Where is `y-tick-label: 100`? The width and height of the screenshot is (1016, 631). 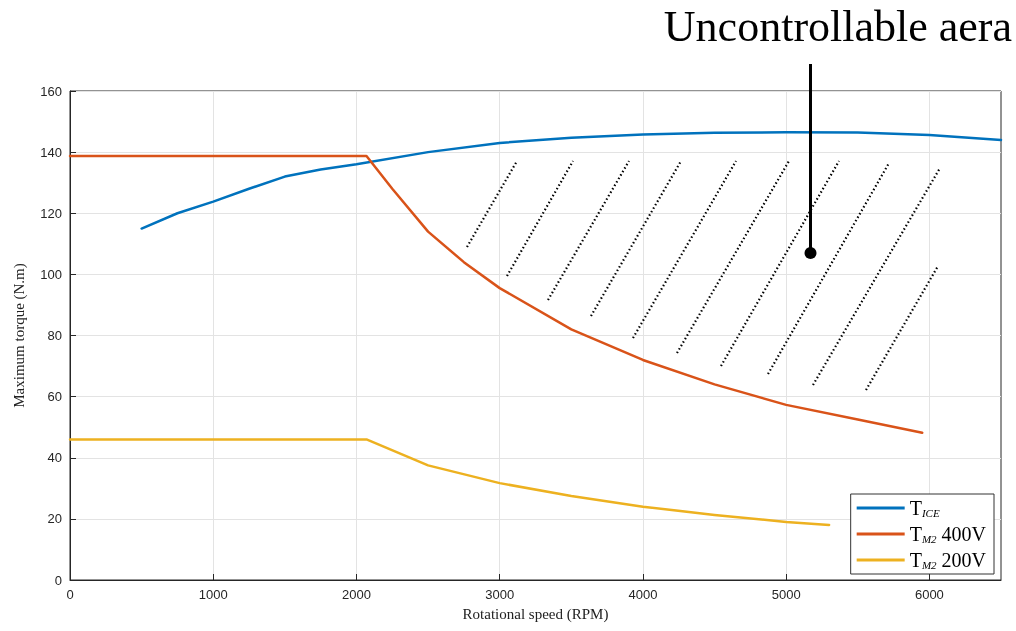
y-tick-label: 100 is located at coordinates (51, 274).